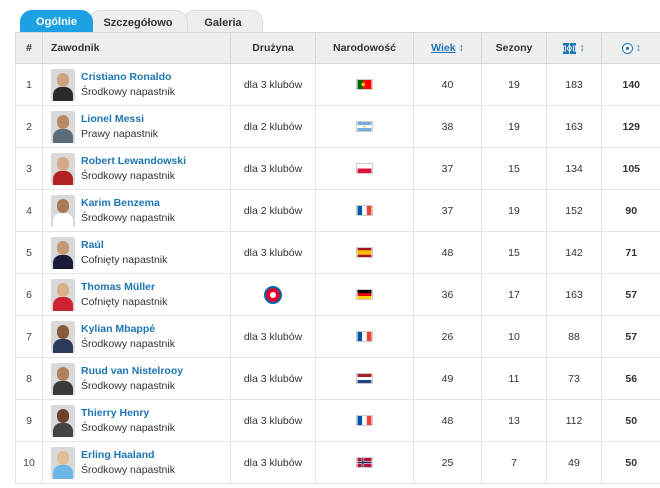 This screenshot has width=660, height=488. What do you see at coordinates (29, 48) in the screenshot?
I see `header-rank: #` at bounding box center [29, 48].